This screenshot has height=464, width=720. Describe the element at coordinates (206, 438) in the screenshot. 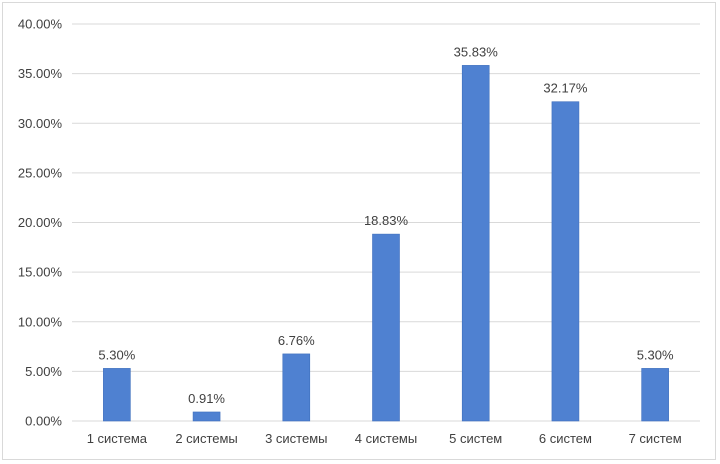

I see `x-category-label: 2 системы` at that location.